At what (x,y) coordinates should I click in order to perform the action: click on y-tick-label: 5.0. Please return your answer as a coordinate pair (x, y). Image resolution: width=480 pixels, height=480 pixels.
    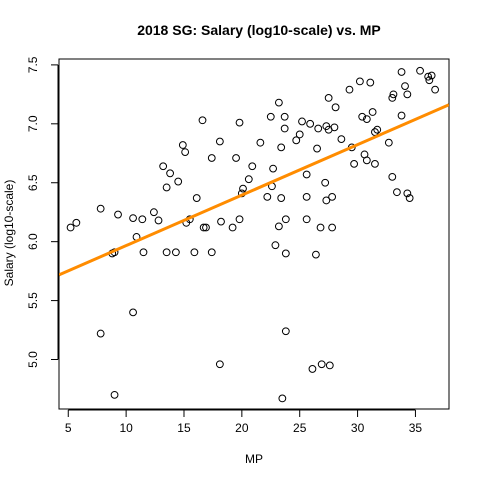
    Looking at the image, I should click on (33, 359).